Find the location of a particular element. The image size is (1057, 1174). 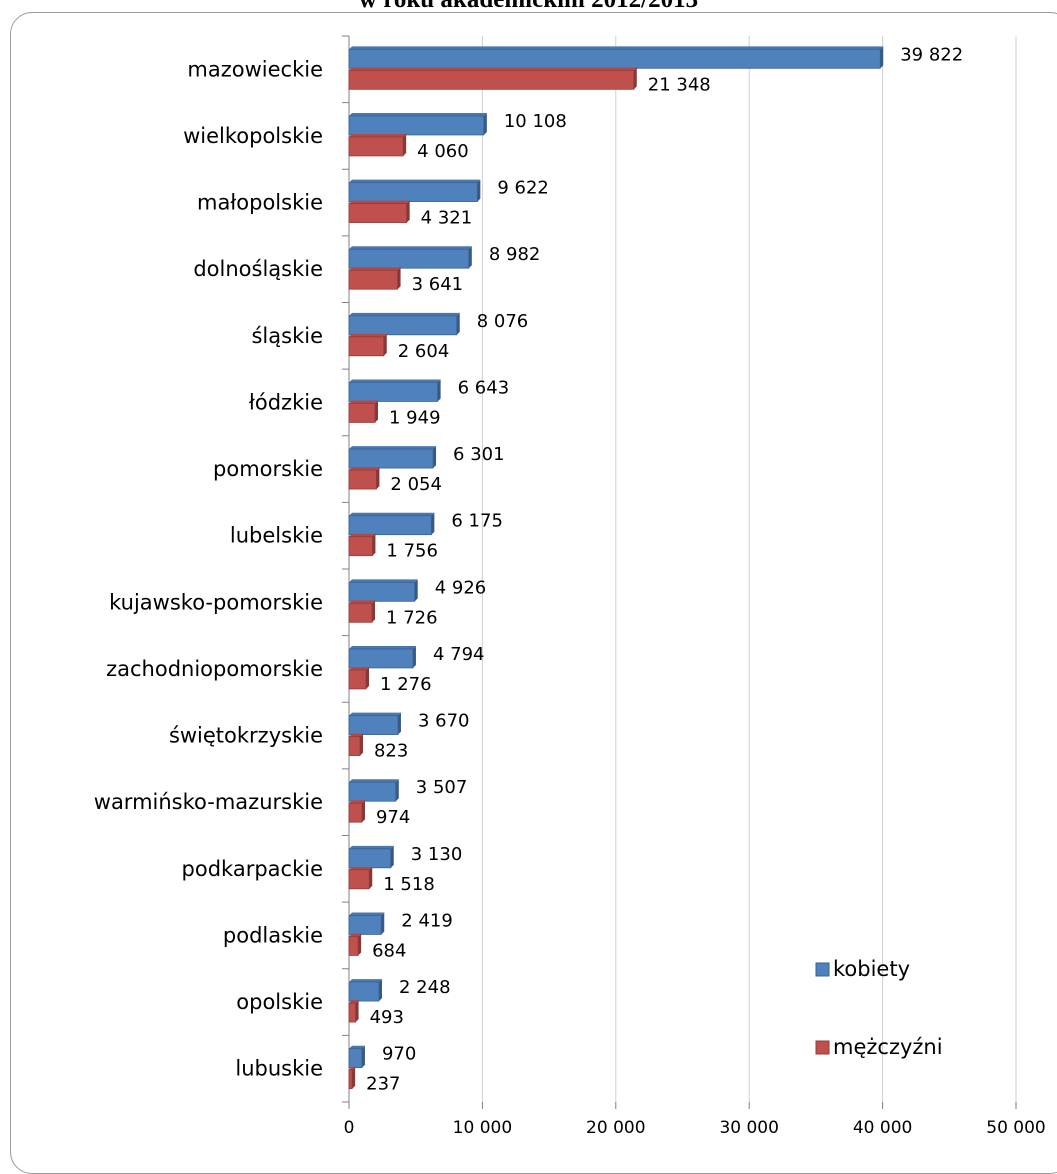

data-label: 4 060 is located at coordinates (443, 151).